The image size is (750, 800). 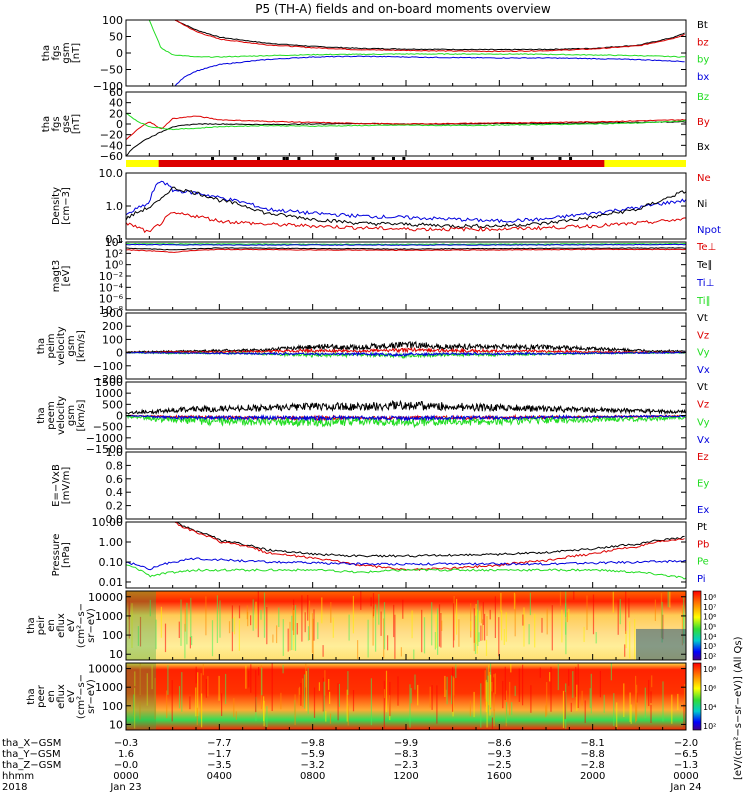 What do you see at coordinates (703, 370) in the screenshot?
I see `legend-entry: Vx` at bounding box center [703, 370].